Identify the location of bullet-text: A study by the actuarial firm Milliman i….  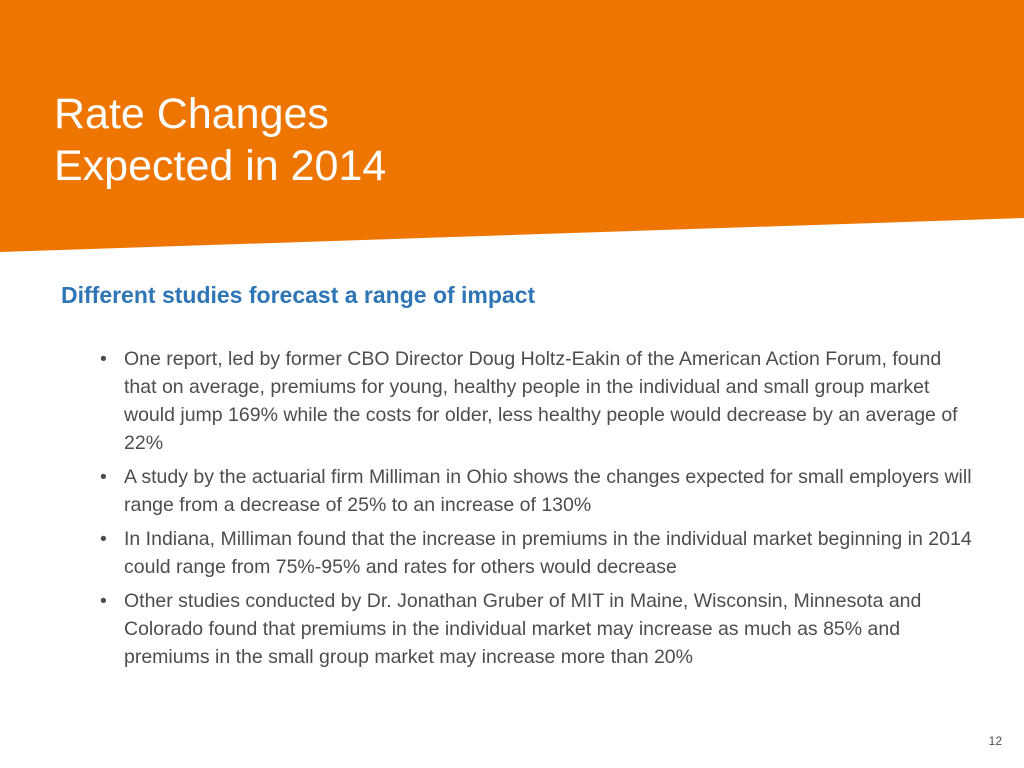
(548, 491).